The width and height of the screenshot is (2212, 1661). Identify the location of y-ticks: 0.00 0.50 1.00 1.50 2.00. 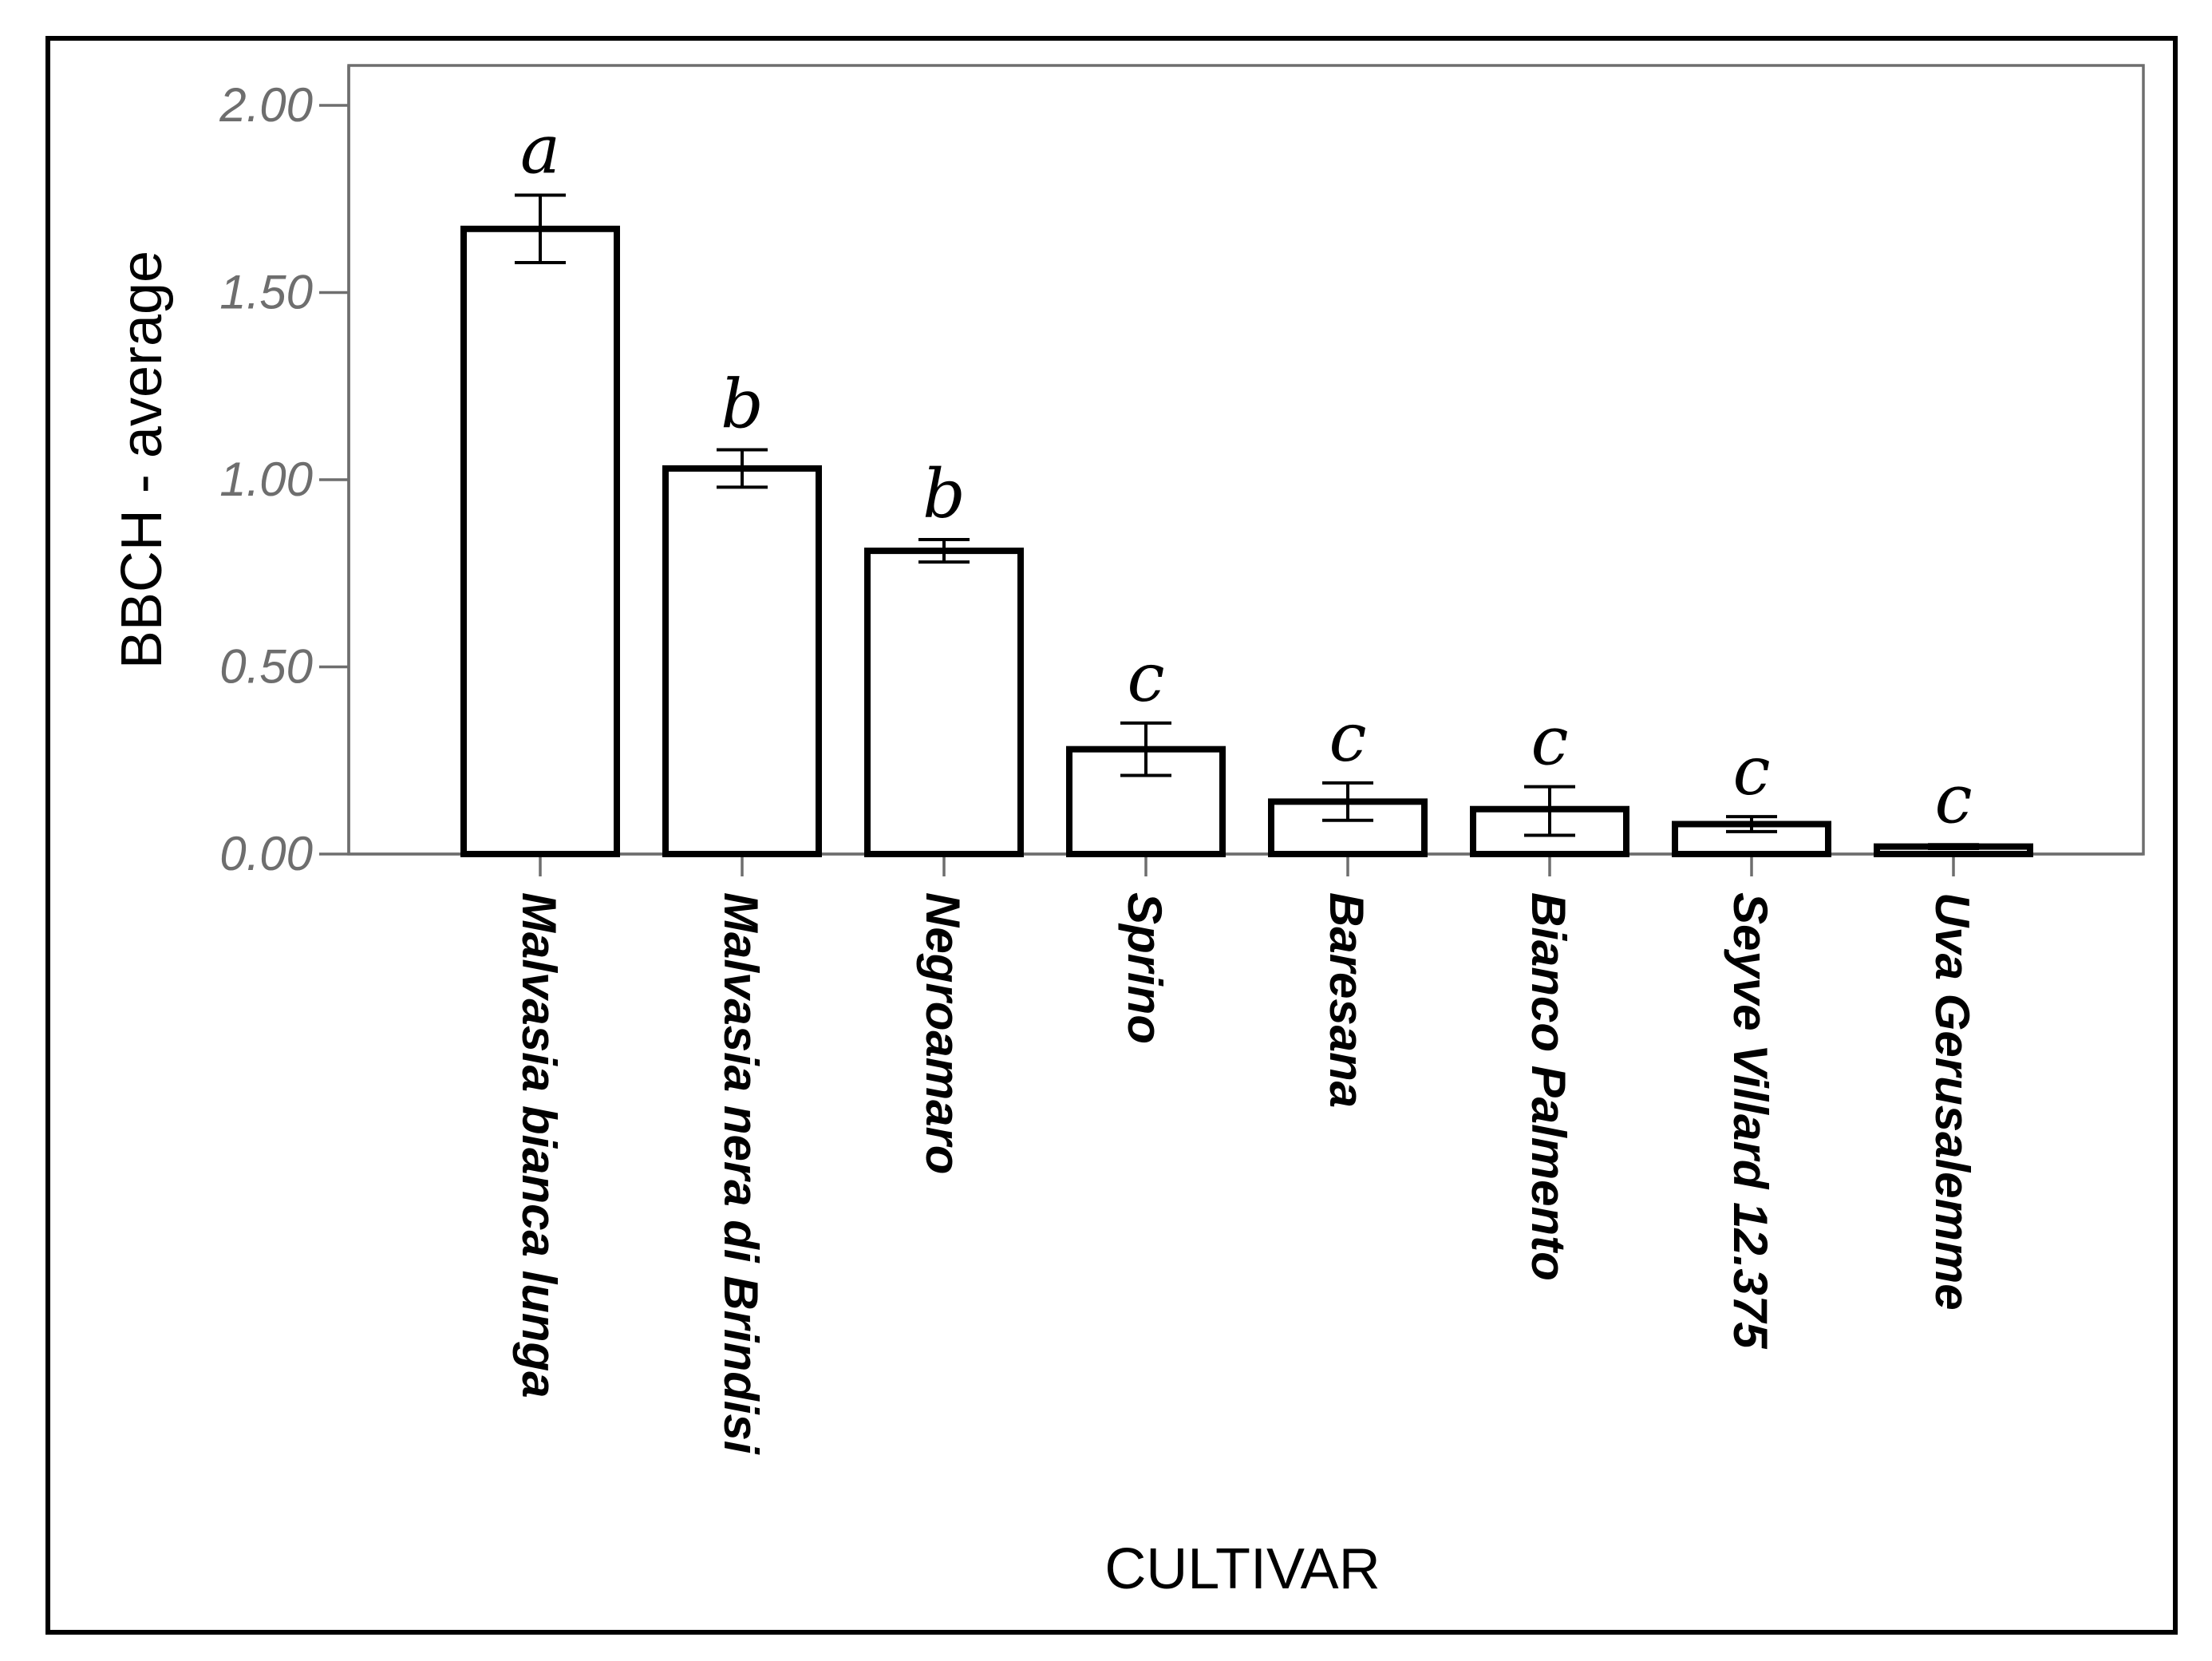
(284, 479).